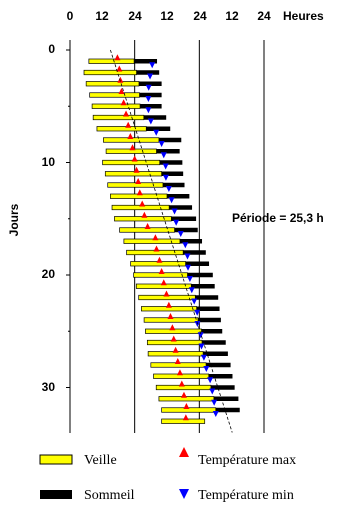 The width and height of the screenshot is (338, 505). Describe the element at coordinates (135, 16) in the screenshot. I see `x-tick-2: 24` at that location.